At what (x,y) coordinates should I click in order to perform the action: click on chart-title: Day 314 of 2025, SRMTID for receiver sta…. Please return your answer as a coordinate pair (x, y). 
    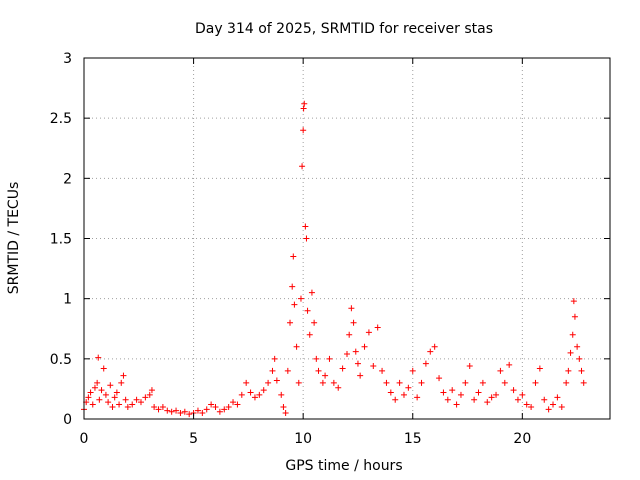
    Looking at the image, I should click on (344, 29).